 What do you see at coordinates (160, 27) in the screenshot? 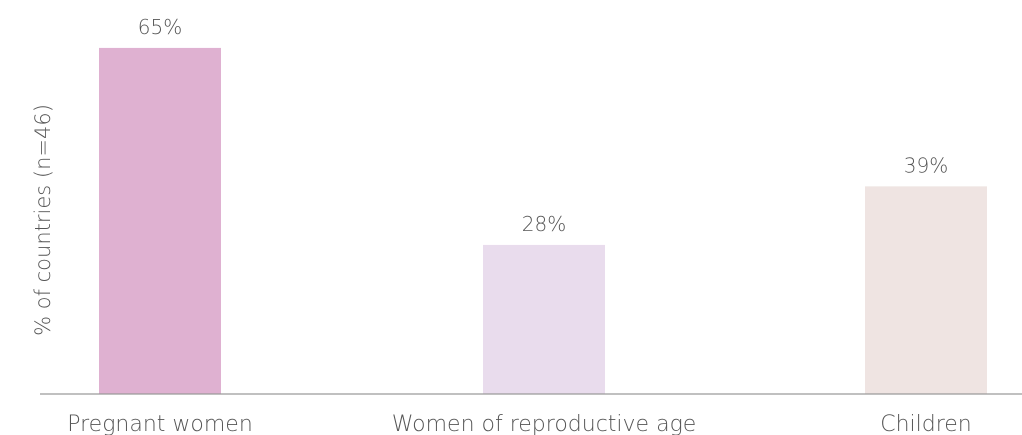
I see `bar-value-label-1: 65%` at bounding box center [160, 27].